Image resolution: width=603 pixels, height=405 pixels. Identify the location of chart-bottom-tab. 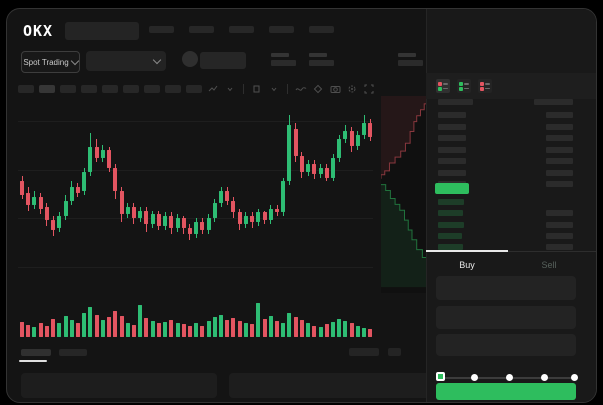
(73, 352).